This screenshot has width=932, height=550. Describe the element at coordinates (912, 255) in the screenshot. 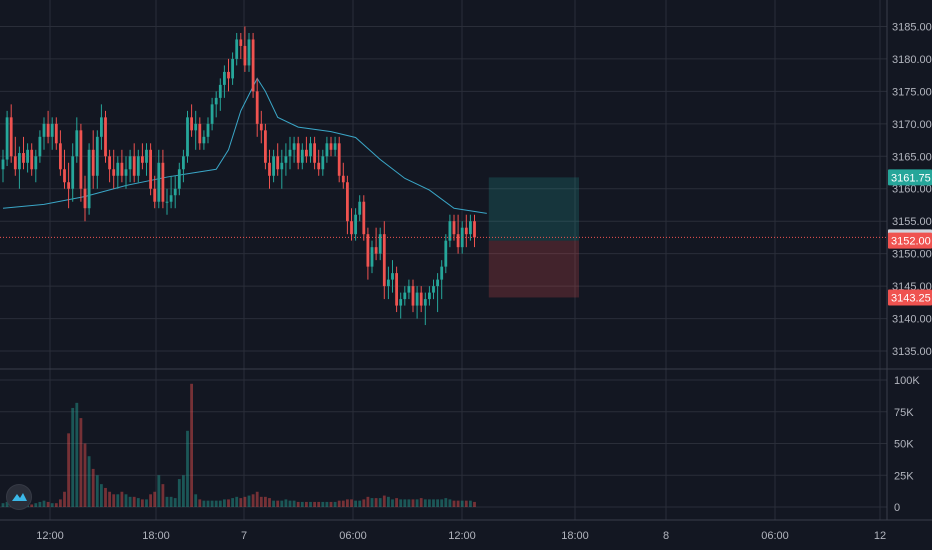

I see `price-tick-label: 3150.00` at that location.